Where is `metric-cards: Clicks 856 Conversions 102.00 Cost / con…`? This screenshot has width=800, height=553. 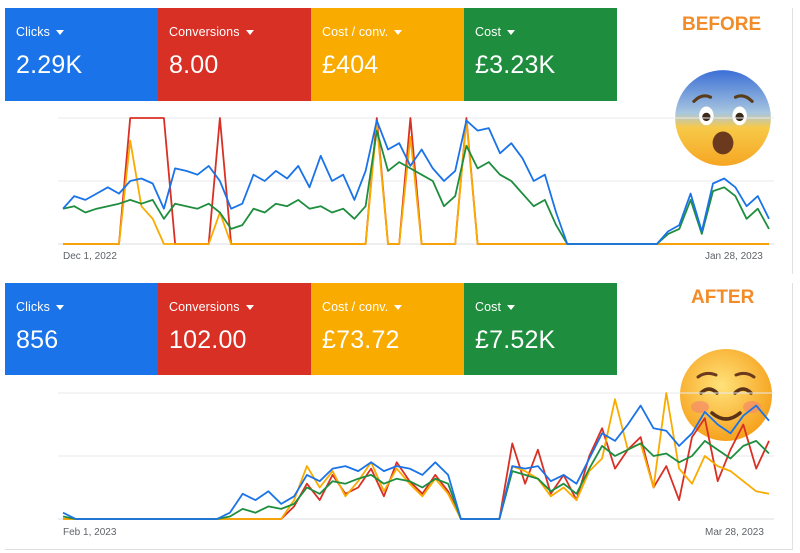 metric-cards: Clicks 856 Conversions 102.00 Cost / con… is located at coordinates (311, 329).